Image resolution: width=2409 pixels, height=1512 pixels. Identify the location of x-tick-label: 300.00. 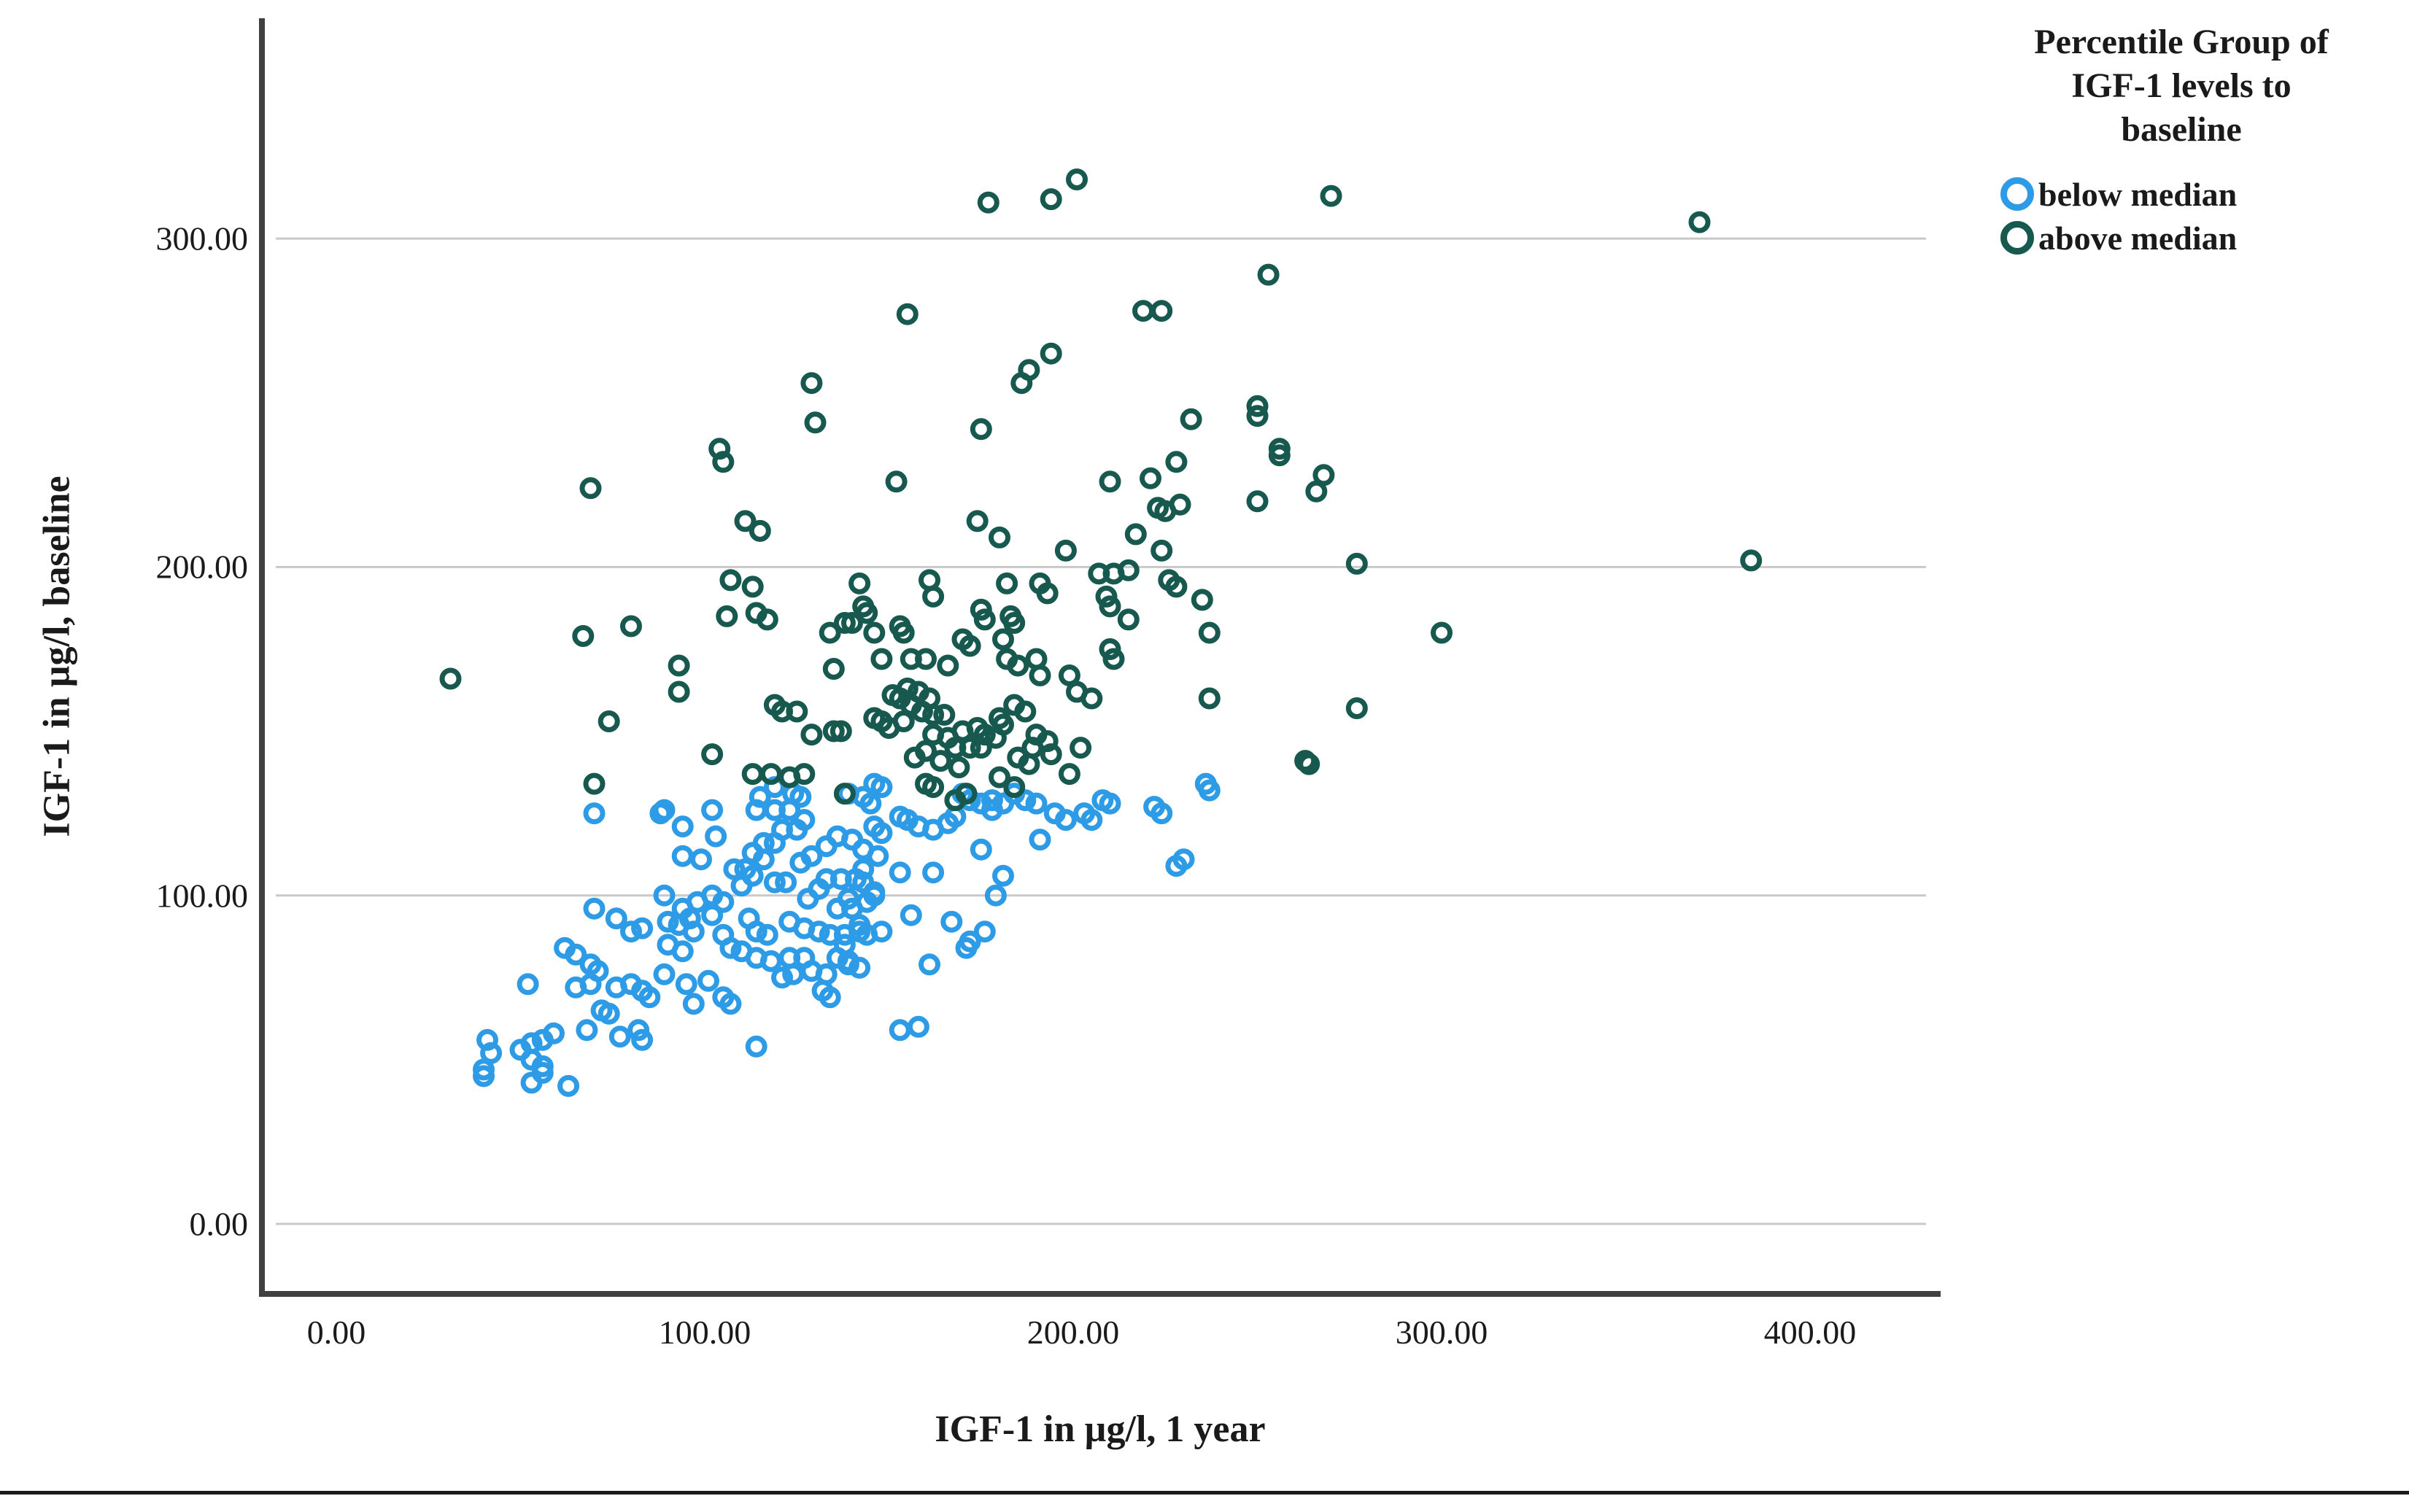
(1442, 1333).